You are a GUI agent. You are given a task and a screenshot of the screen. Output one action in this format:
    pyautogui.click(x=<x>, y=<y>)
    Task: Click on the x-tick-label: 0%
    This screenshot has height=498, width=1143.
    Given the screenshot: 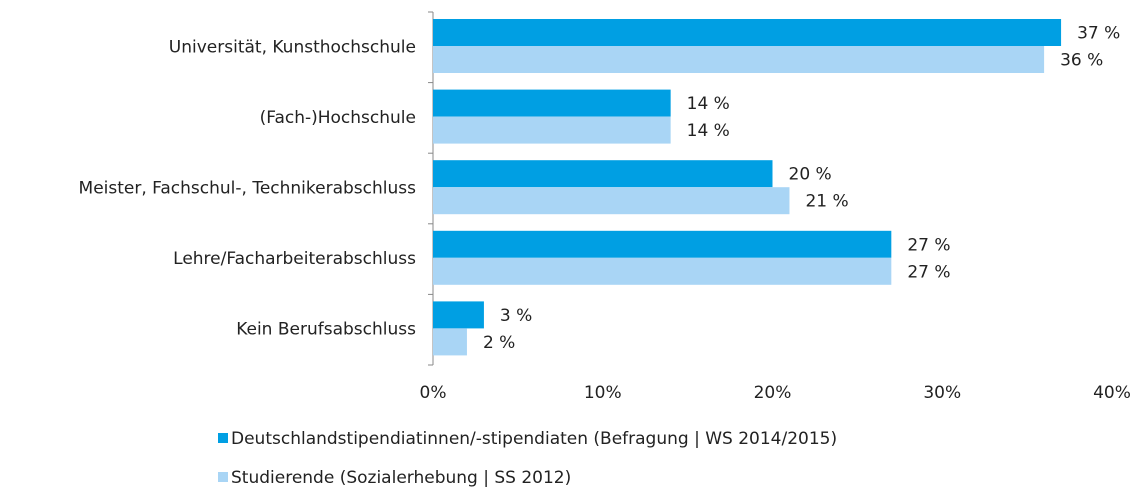 What is the action you would take?
    pyautogui.click(x=433, y=393)
    